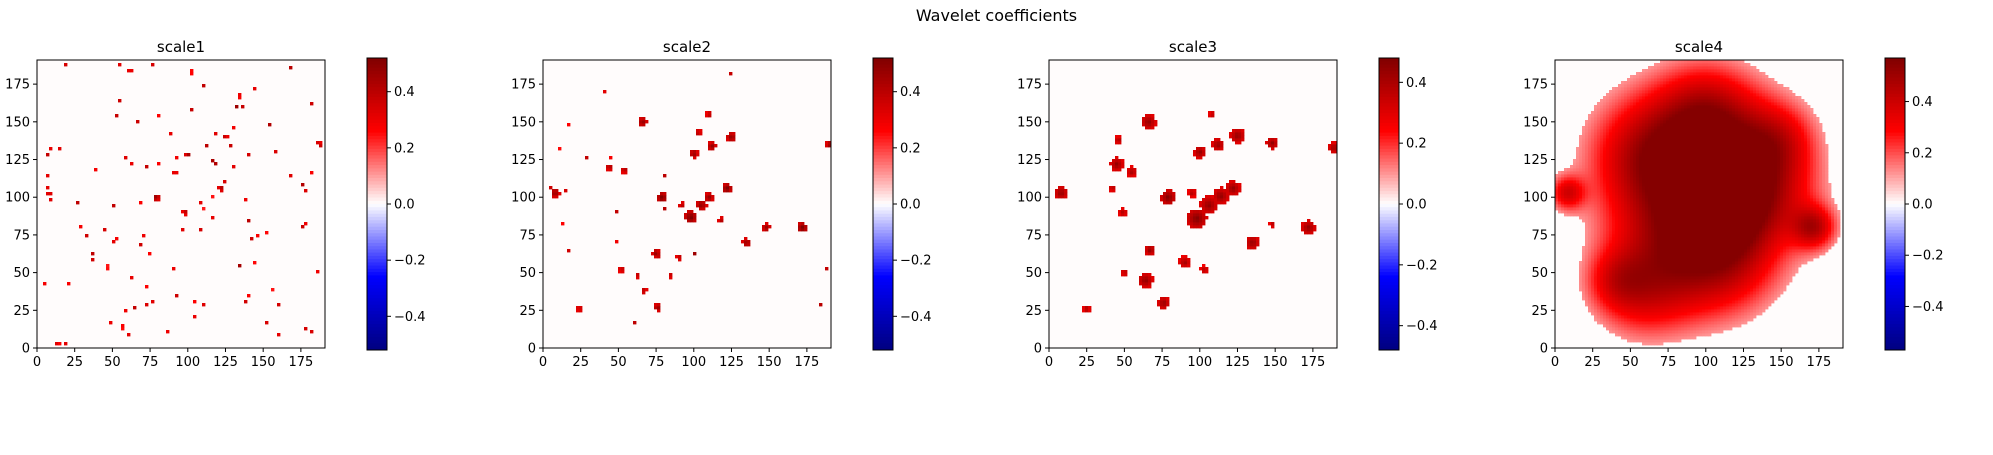  What do you see at coordinates (404, 148) in the screenshot?
I see `colorbar-tick-label: 0.2` at bounding box center [404, 148].